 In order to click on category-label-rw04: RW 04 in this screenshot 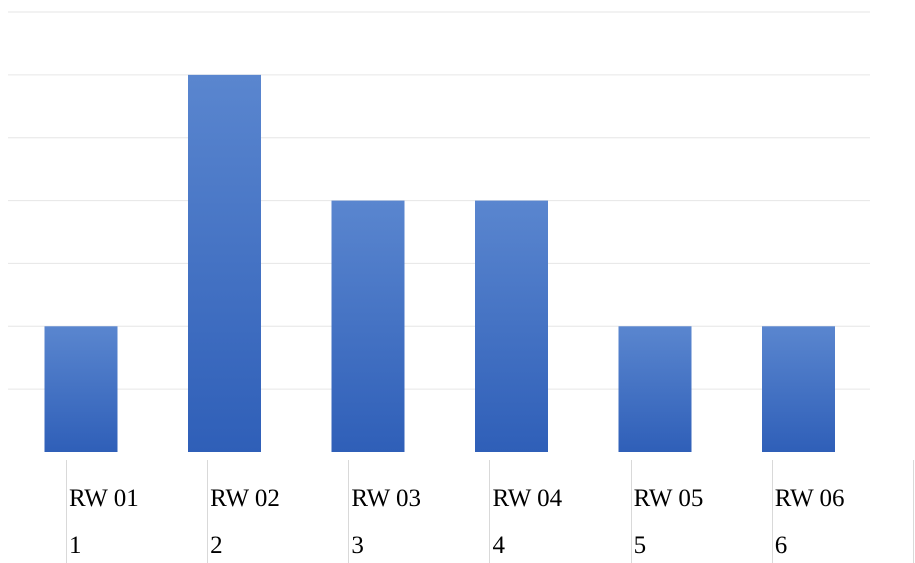, I will do `click(560, 485)`.